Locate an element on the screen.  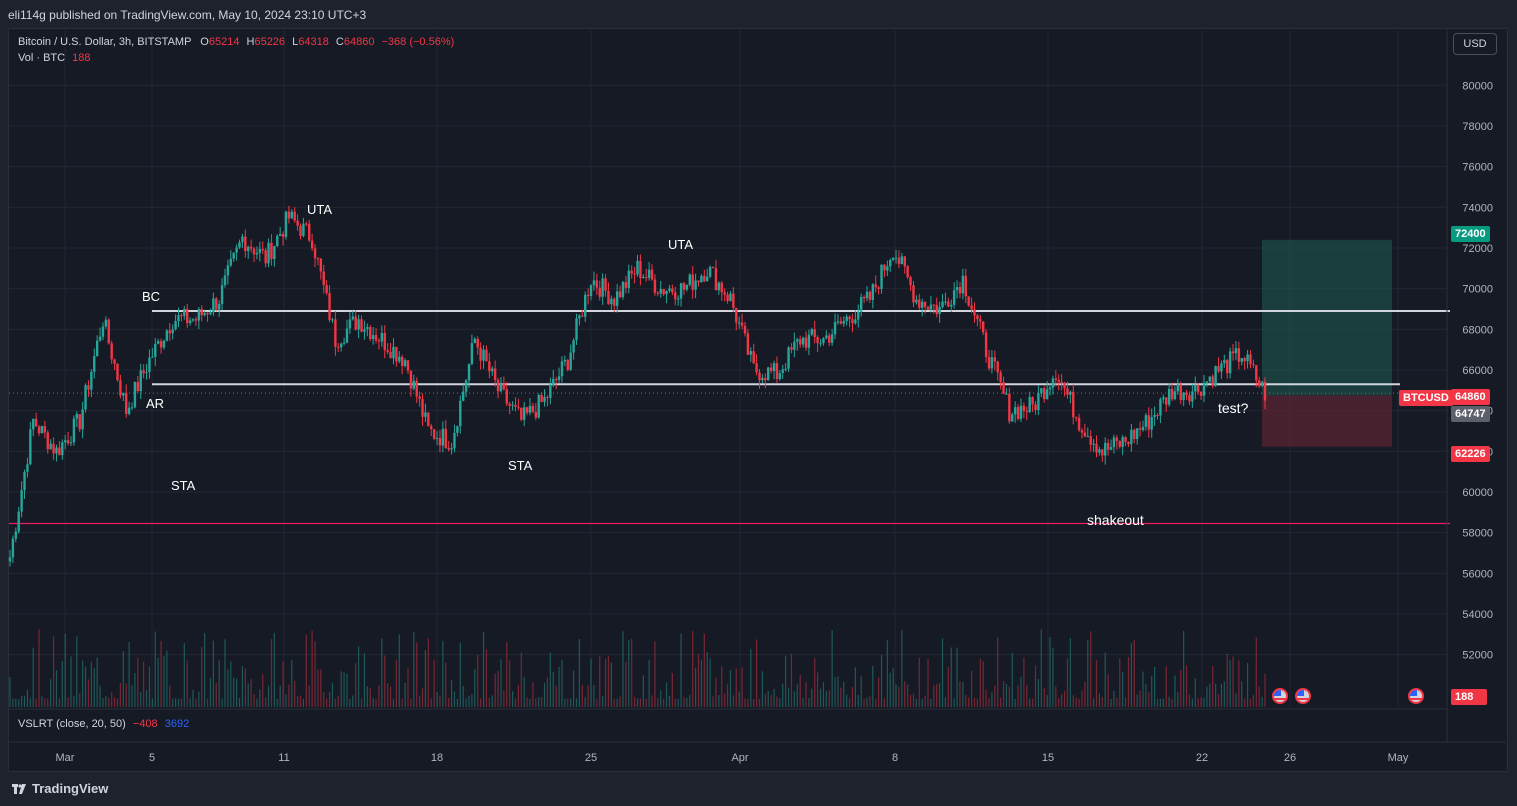
bottom-bar is located at coordinates (758, 790).